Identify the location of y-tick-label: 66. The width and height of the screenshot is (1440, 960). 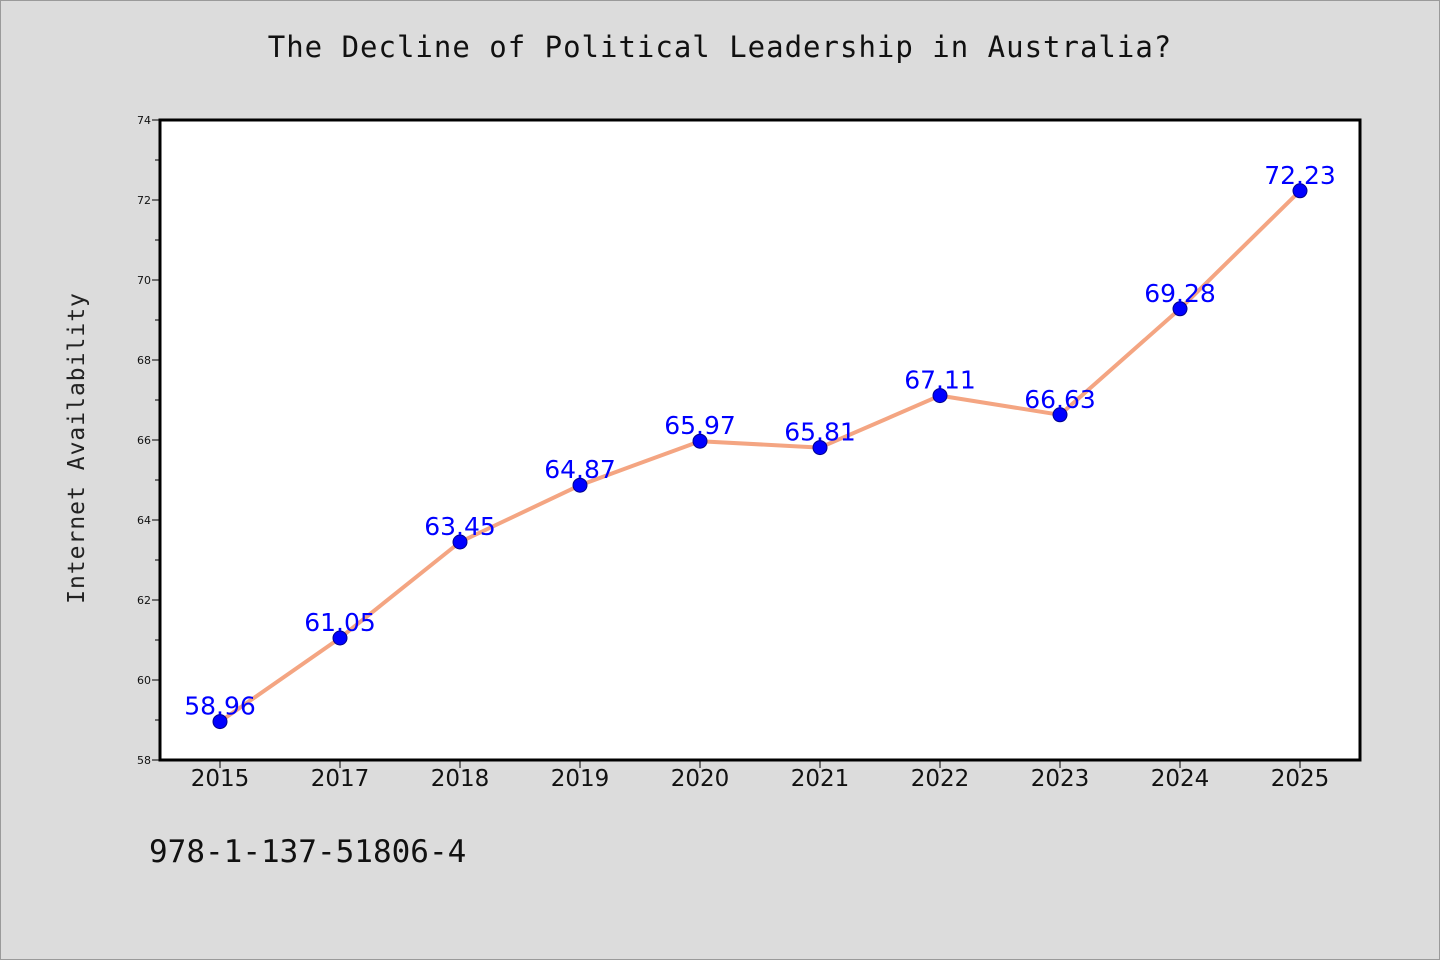
(144, 440).